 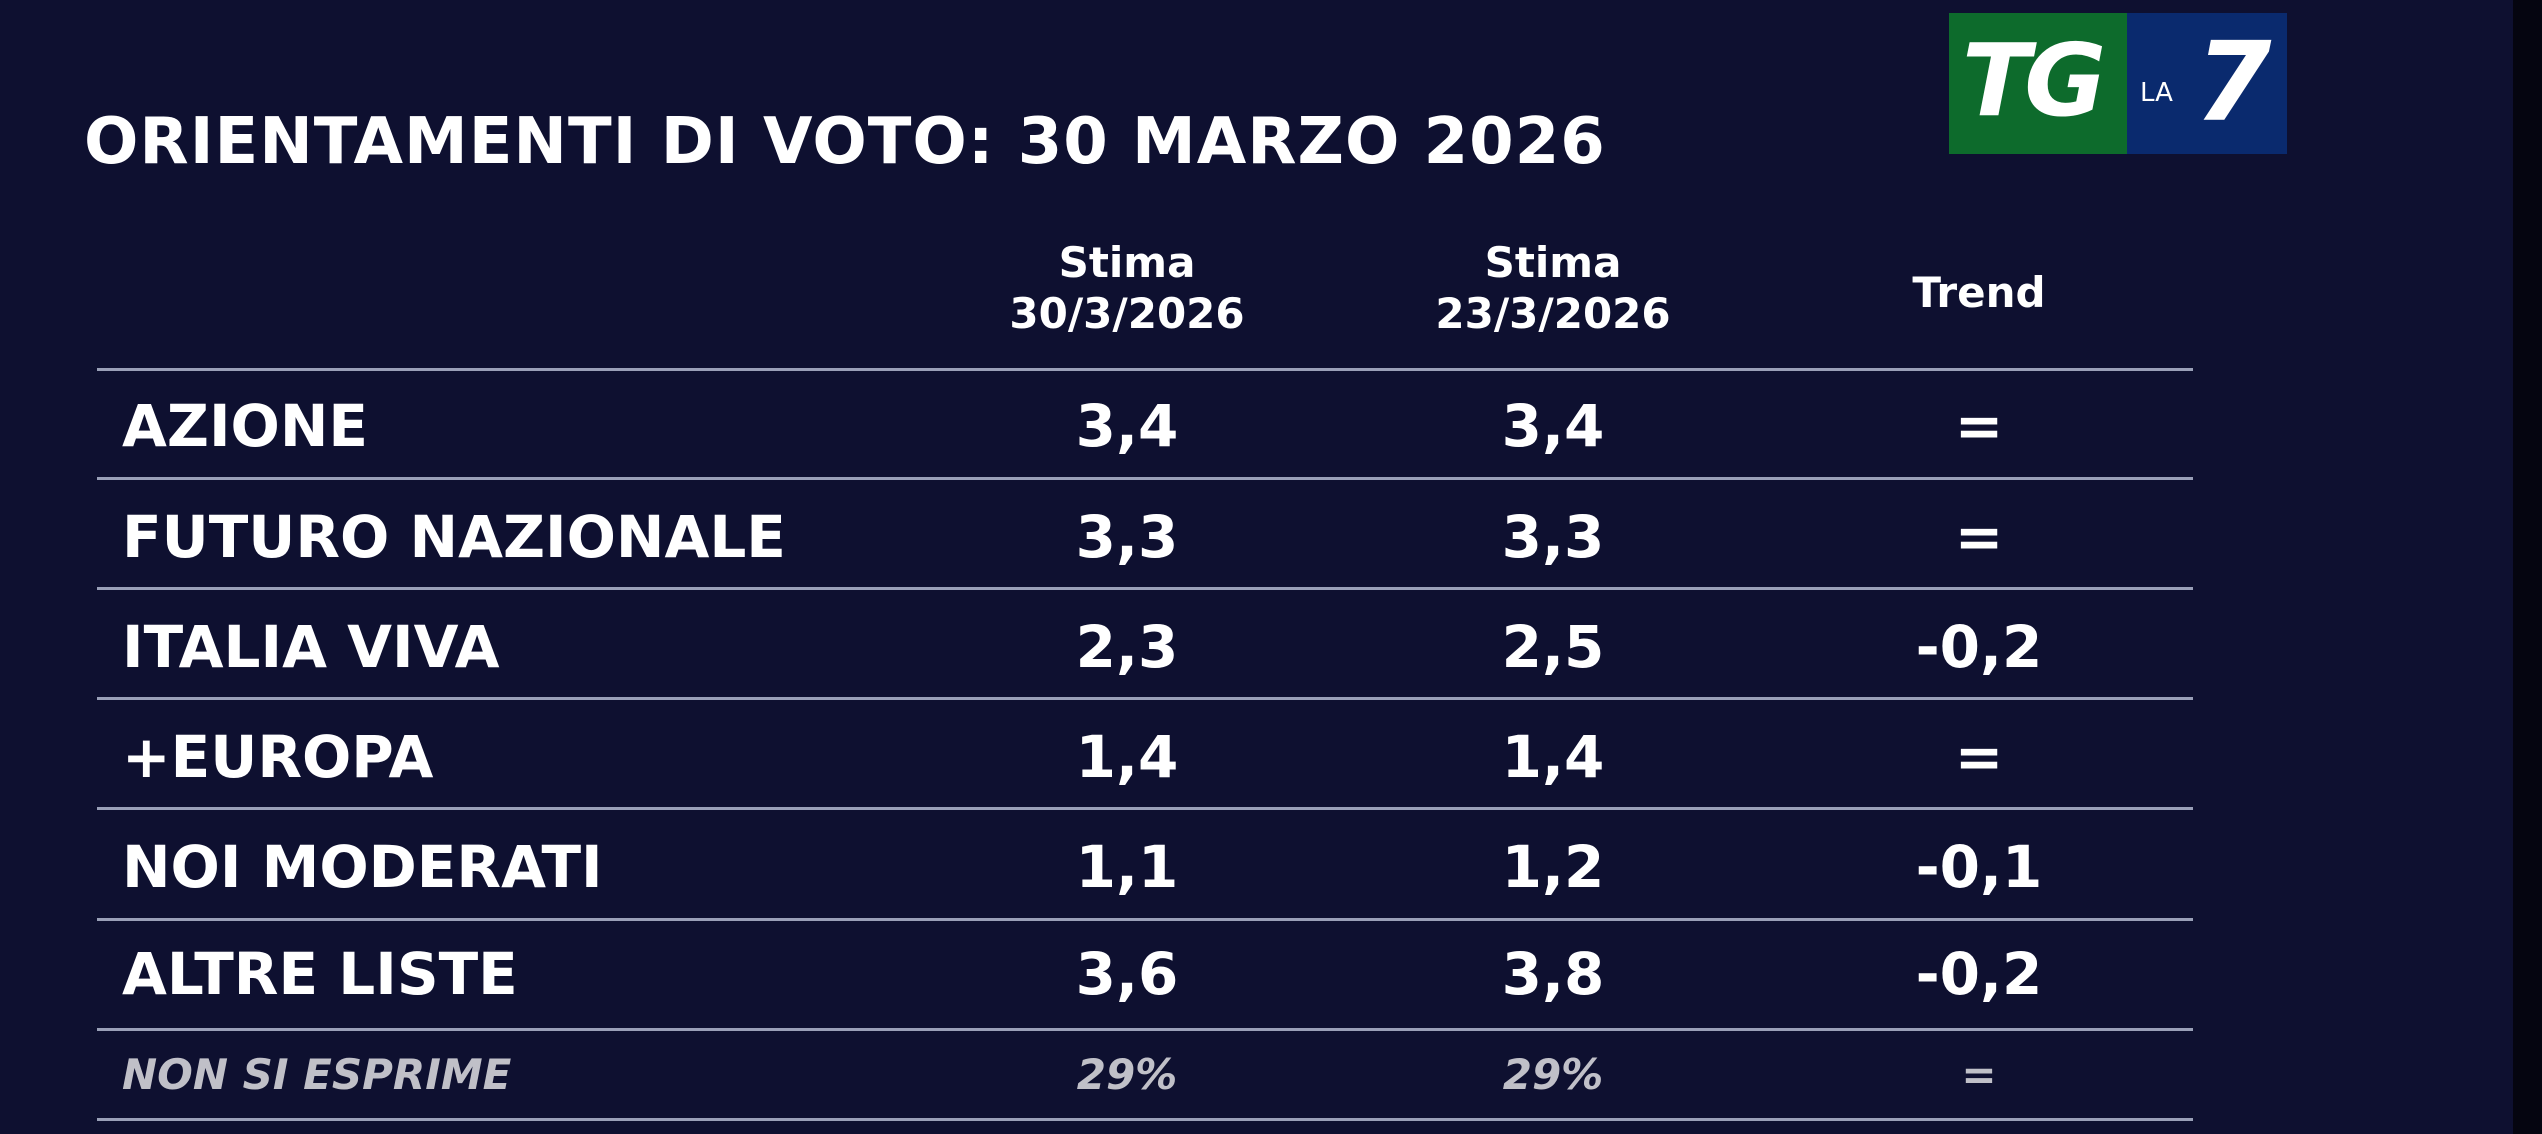 What do you see at coordinates (2156, 93) in the screenshot?
I see `logo-la: LA` at bounding box center [2156, 93].